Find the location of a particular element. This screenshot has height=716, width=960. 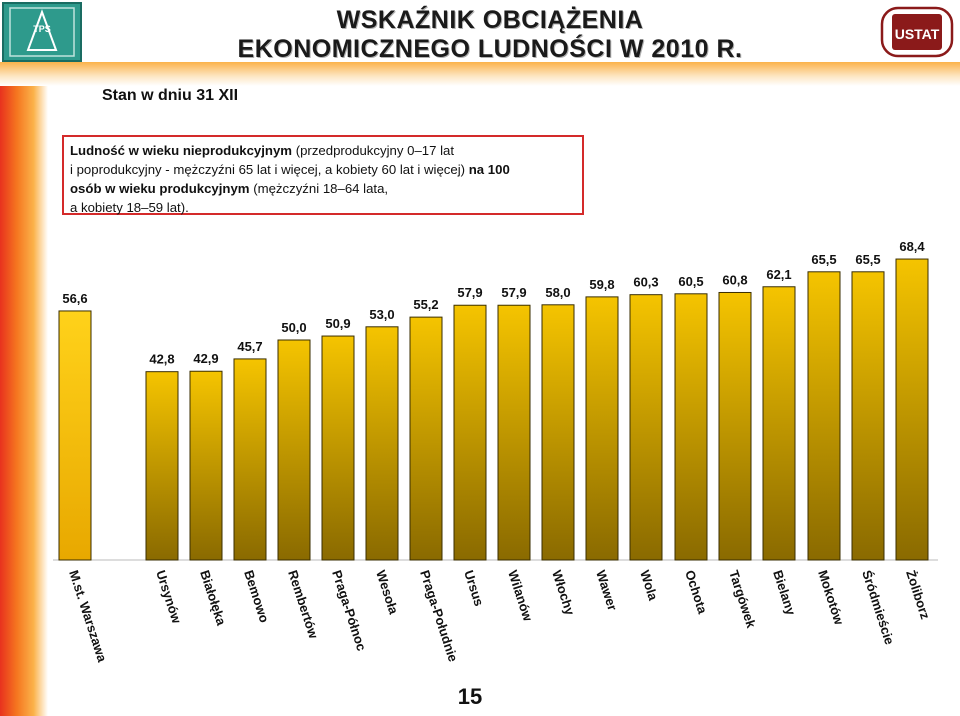

category-label-18: Żoliborz is located at coordinates (918, 594).